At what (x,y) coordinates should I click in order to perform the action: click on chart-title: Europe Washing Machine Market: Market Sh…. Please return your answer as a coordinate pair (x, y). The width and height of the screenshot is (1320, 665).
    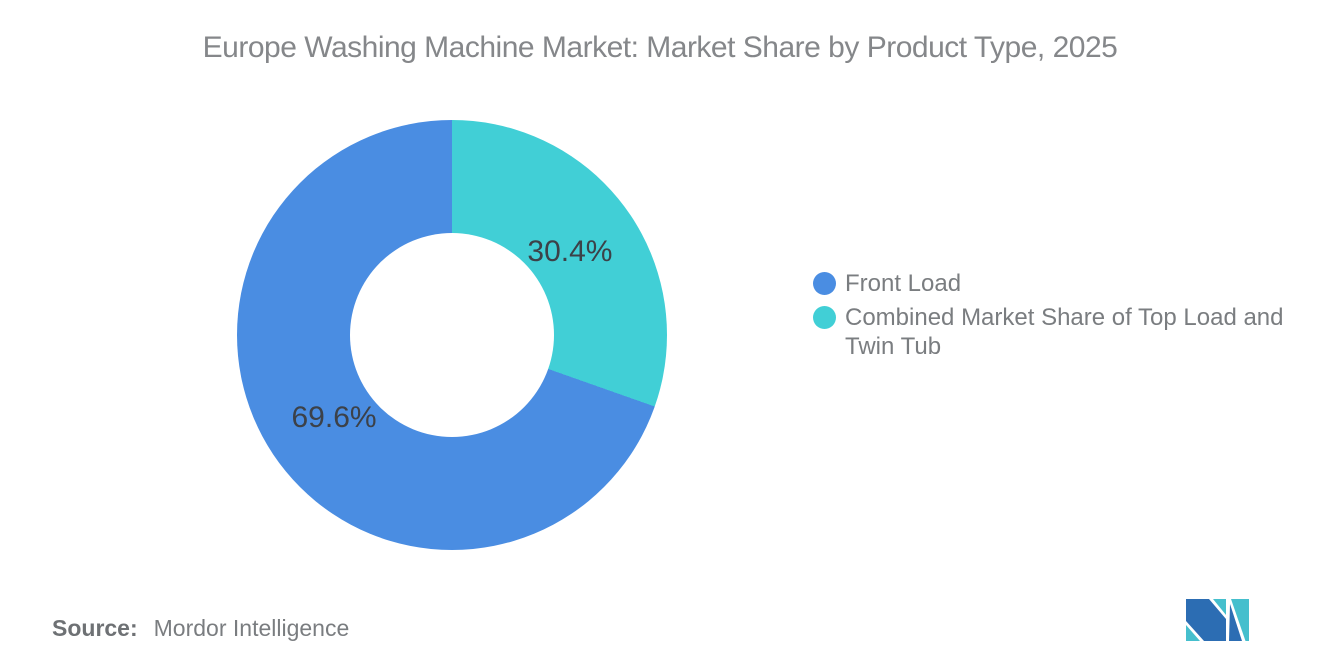
    Looking at the image, I should click on (660, 47).